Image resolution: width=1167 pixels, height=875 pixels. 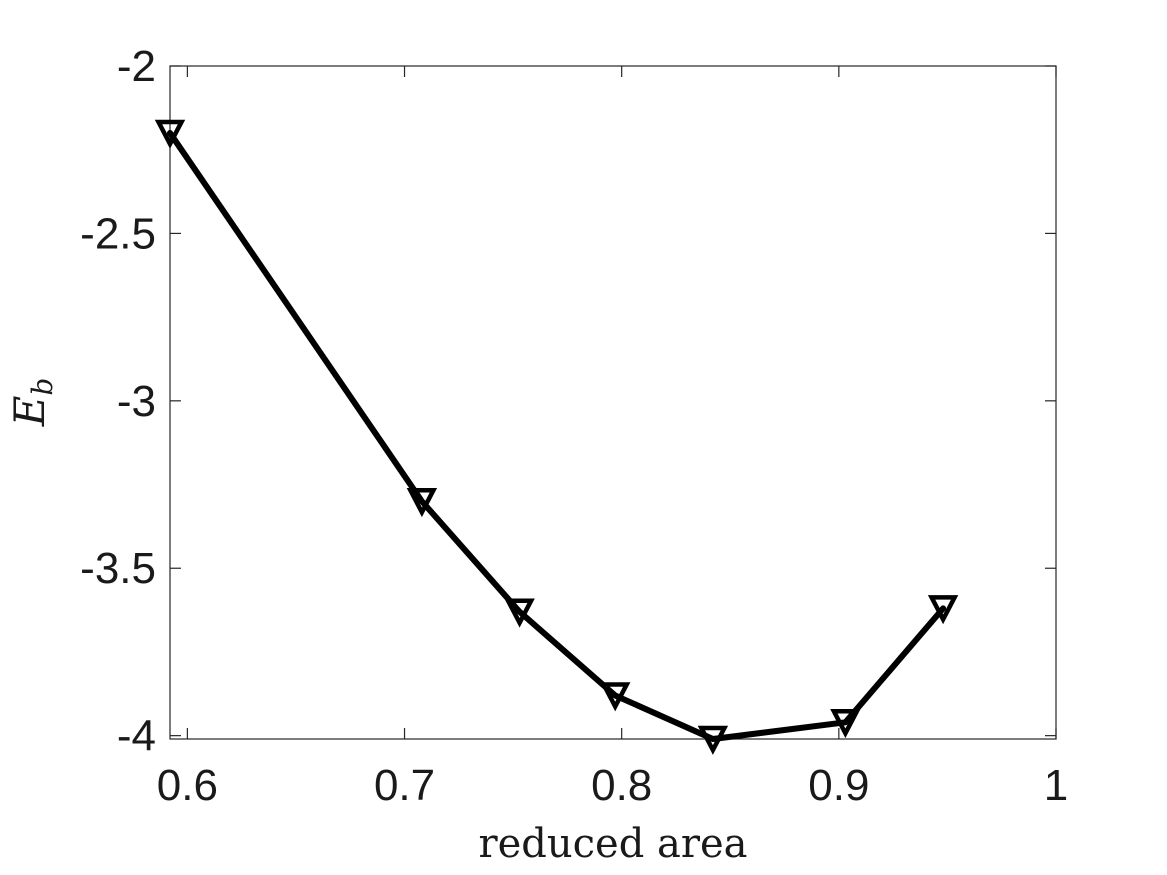 I want to click on y-axis-title-main: E, so click(x=29, y=412).